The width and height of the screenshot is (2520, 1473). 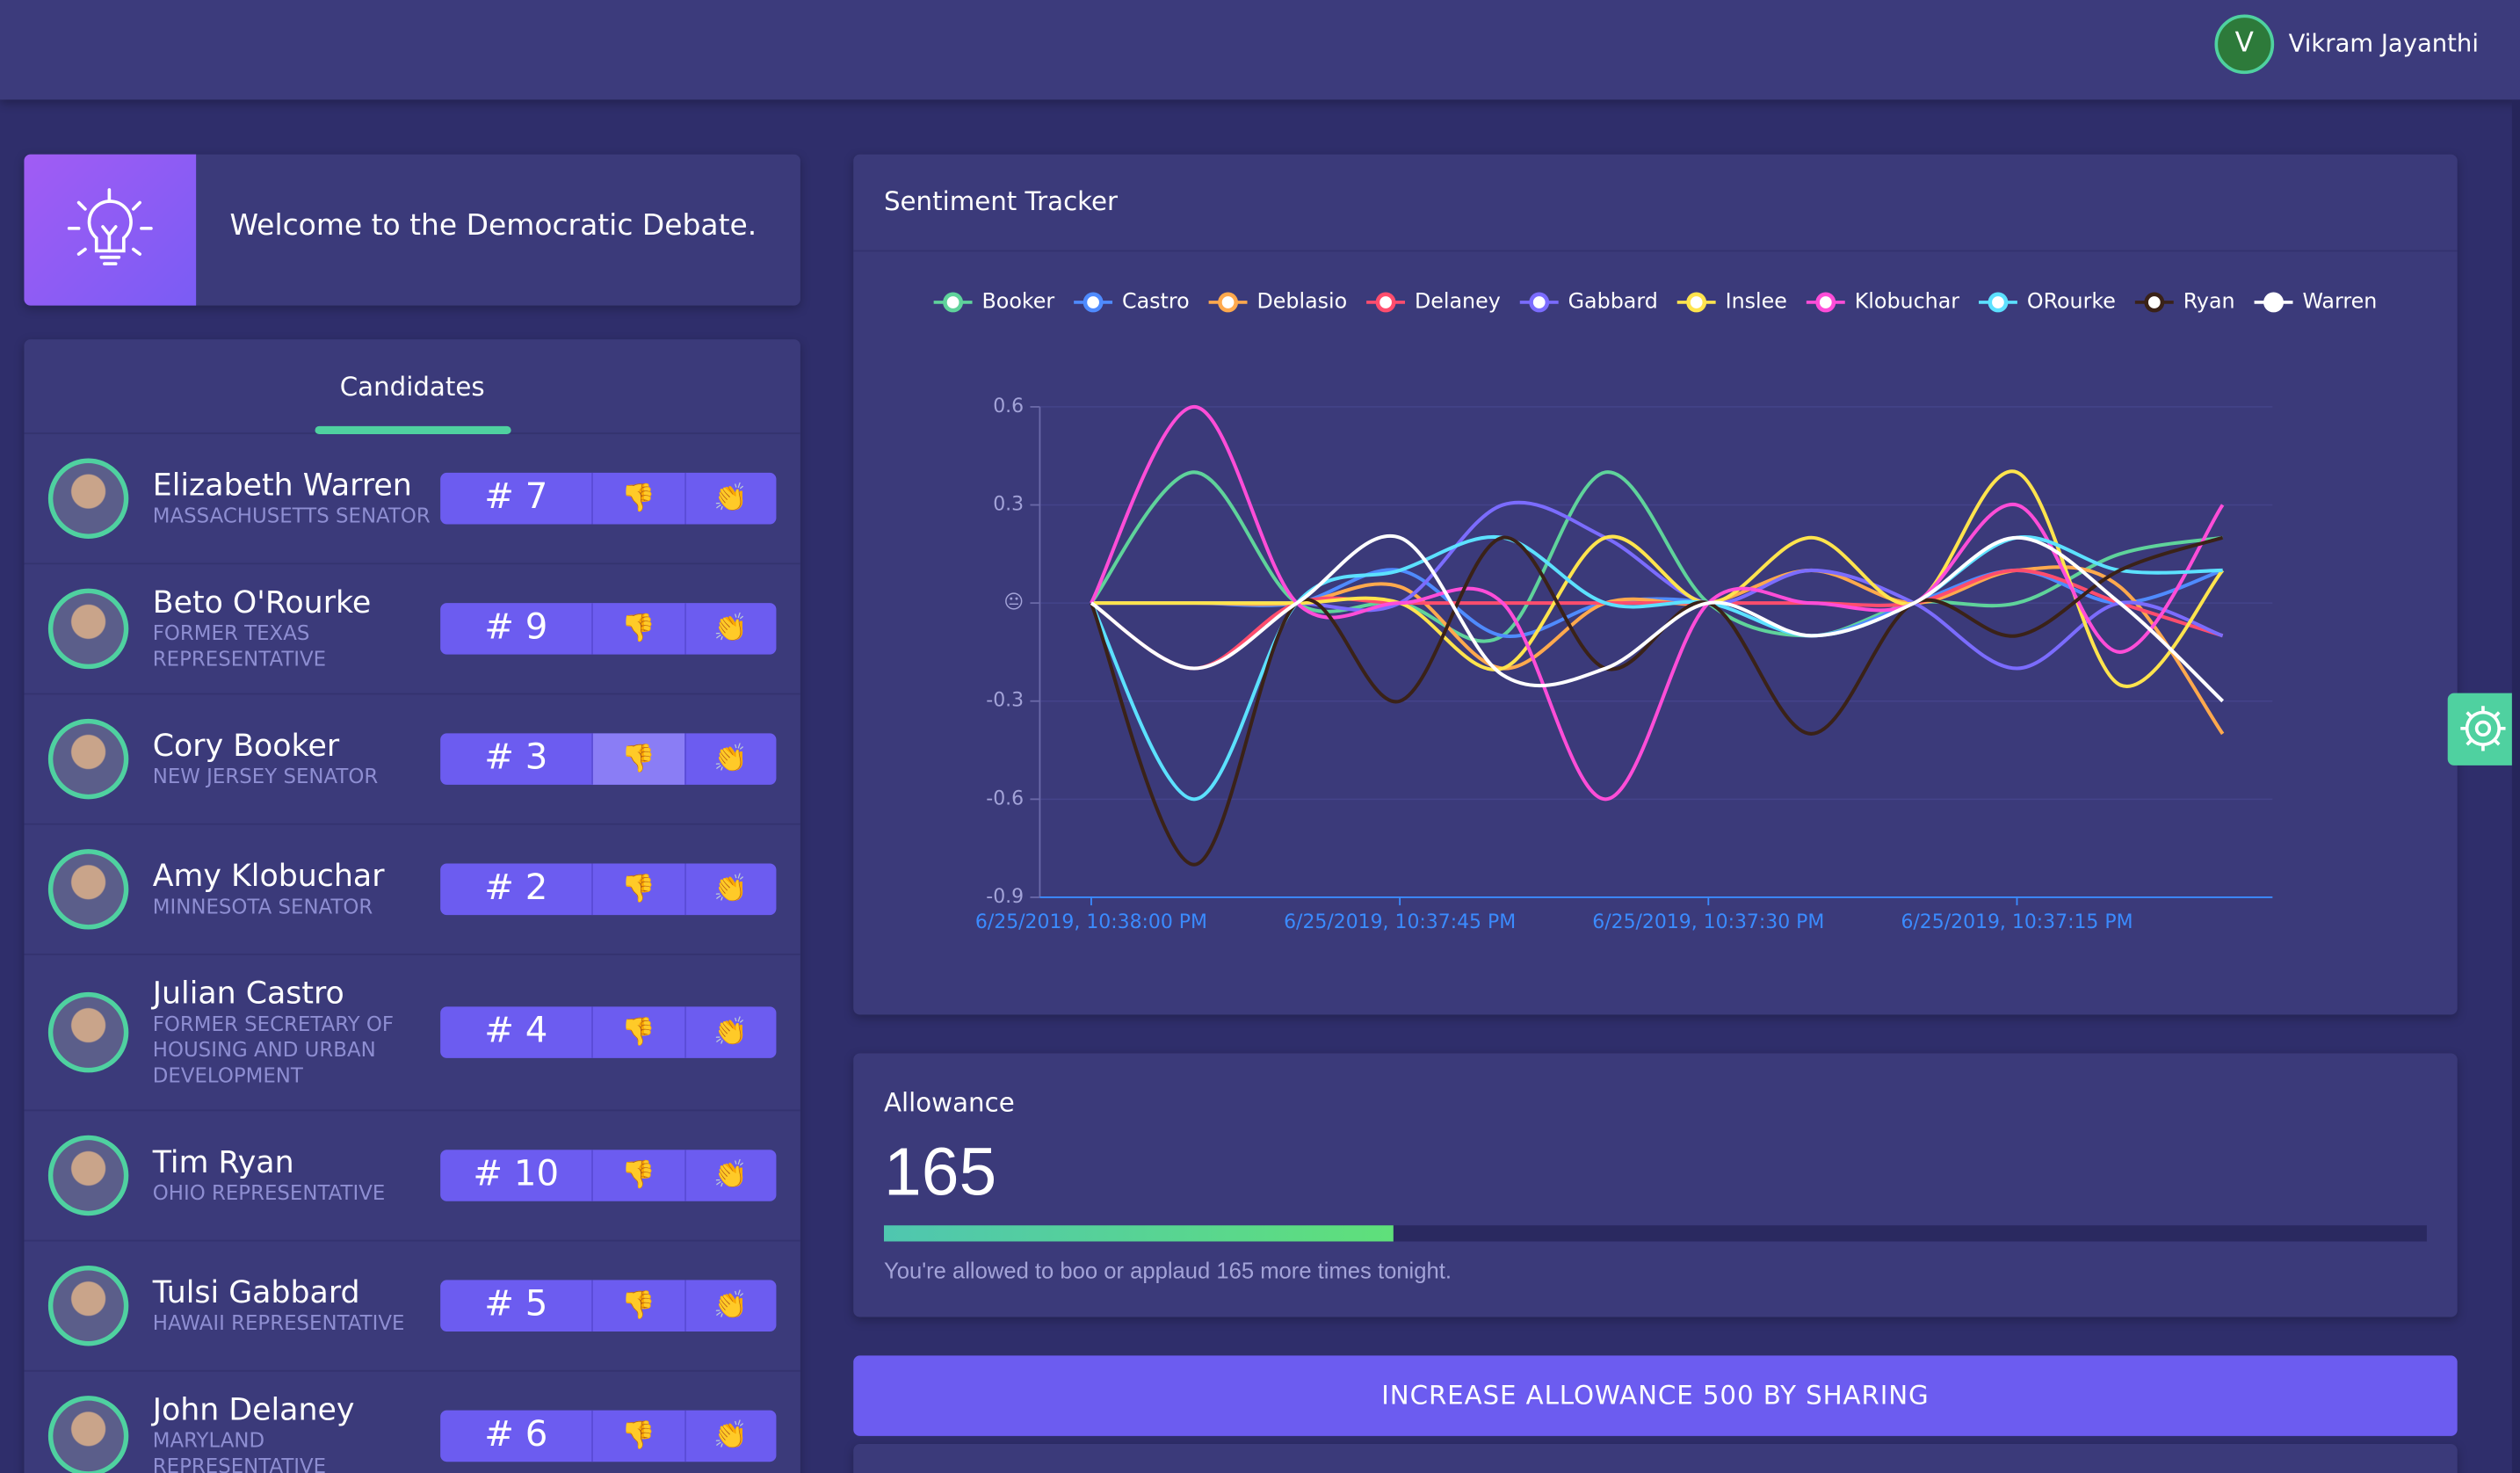 I want to click on legend-label: Klobuchar, so click(x=1907, y=300).